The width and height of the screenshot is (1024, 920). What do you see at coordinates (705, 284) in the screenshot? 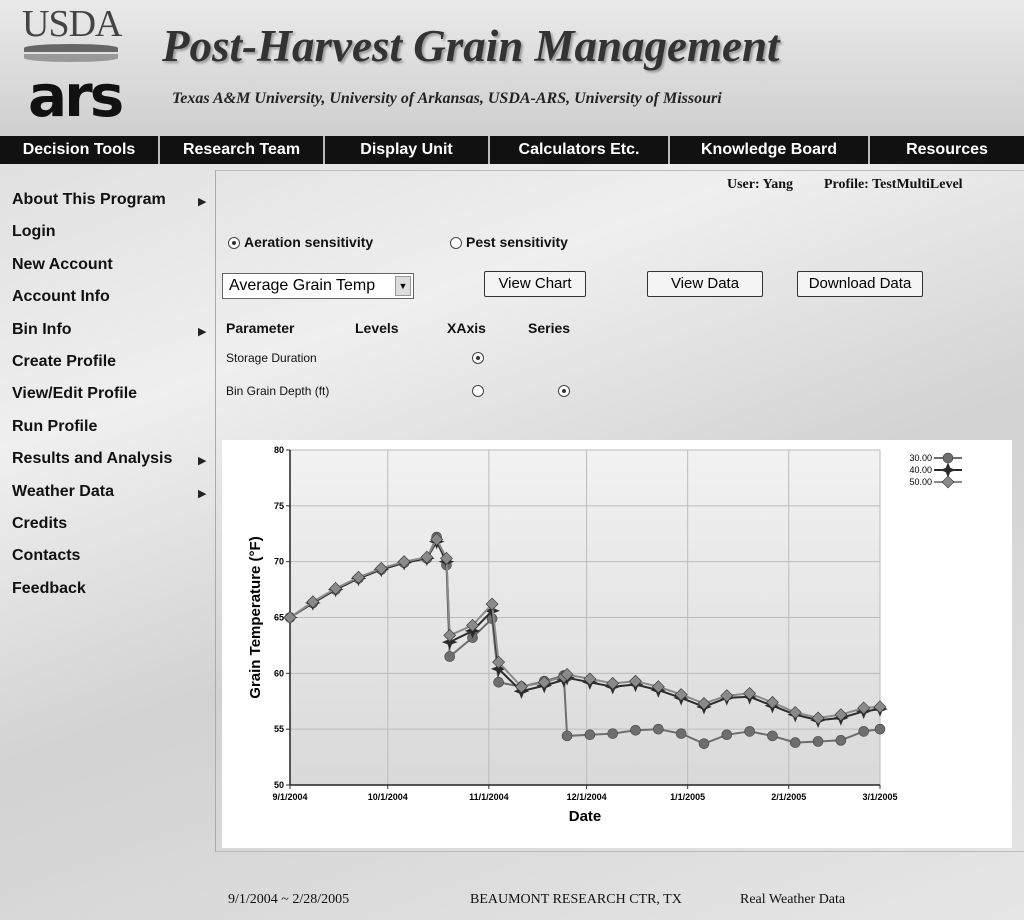
I see `button: View Data` at bounding box center [705, 284].